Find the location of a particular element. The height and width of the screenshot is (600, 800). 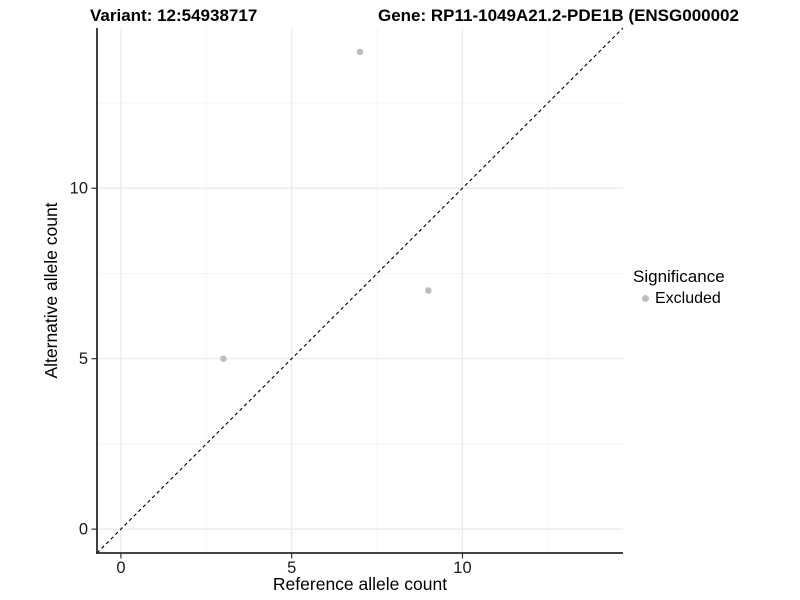

x-tick-label: 5 is located at coordinates (291, 568).